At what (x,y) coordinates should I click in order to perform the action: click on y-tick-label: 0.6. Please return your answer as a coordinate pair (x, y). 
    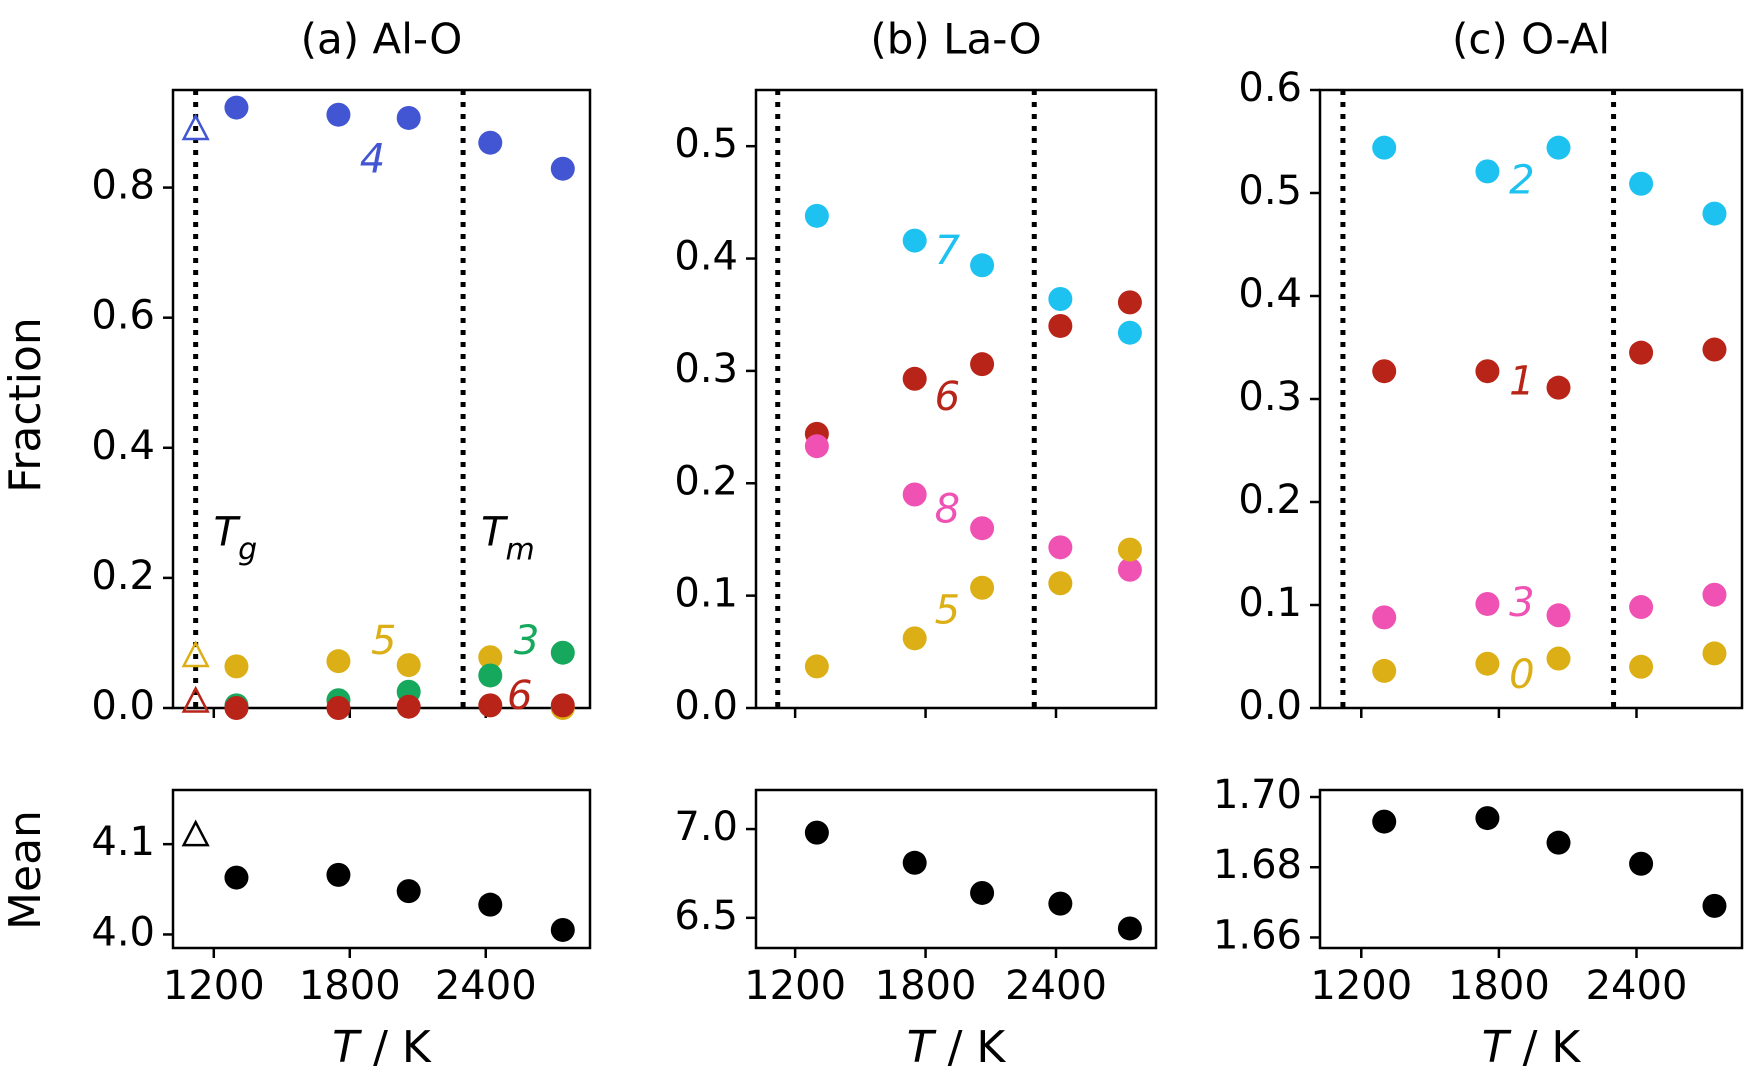
    Looking at the image, I should click on (1270, 88).